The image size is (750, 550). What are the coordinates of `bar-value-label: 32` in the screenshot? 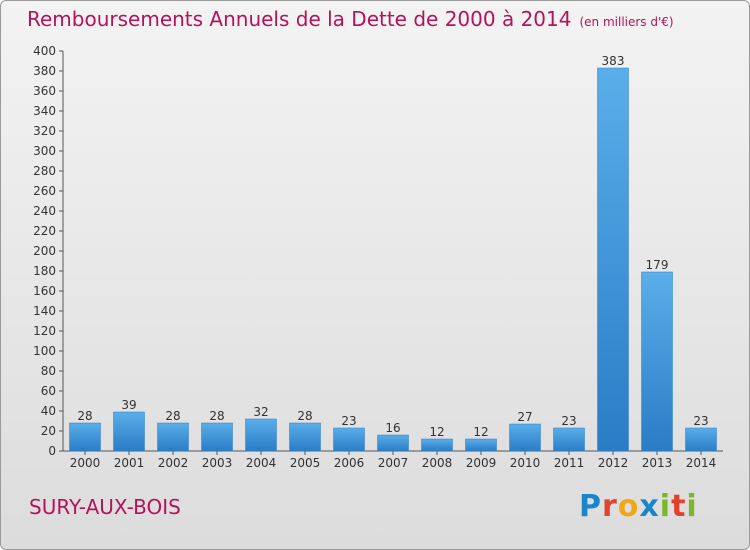 It's located at (260, 412).